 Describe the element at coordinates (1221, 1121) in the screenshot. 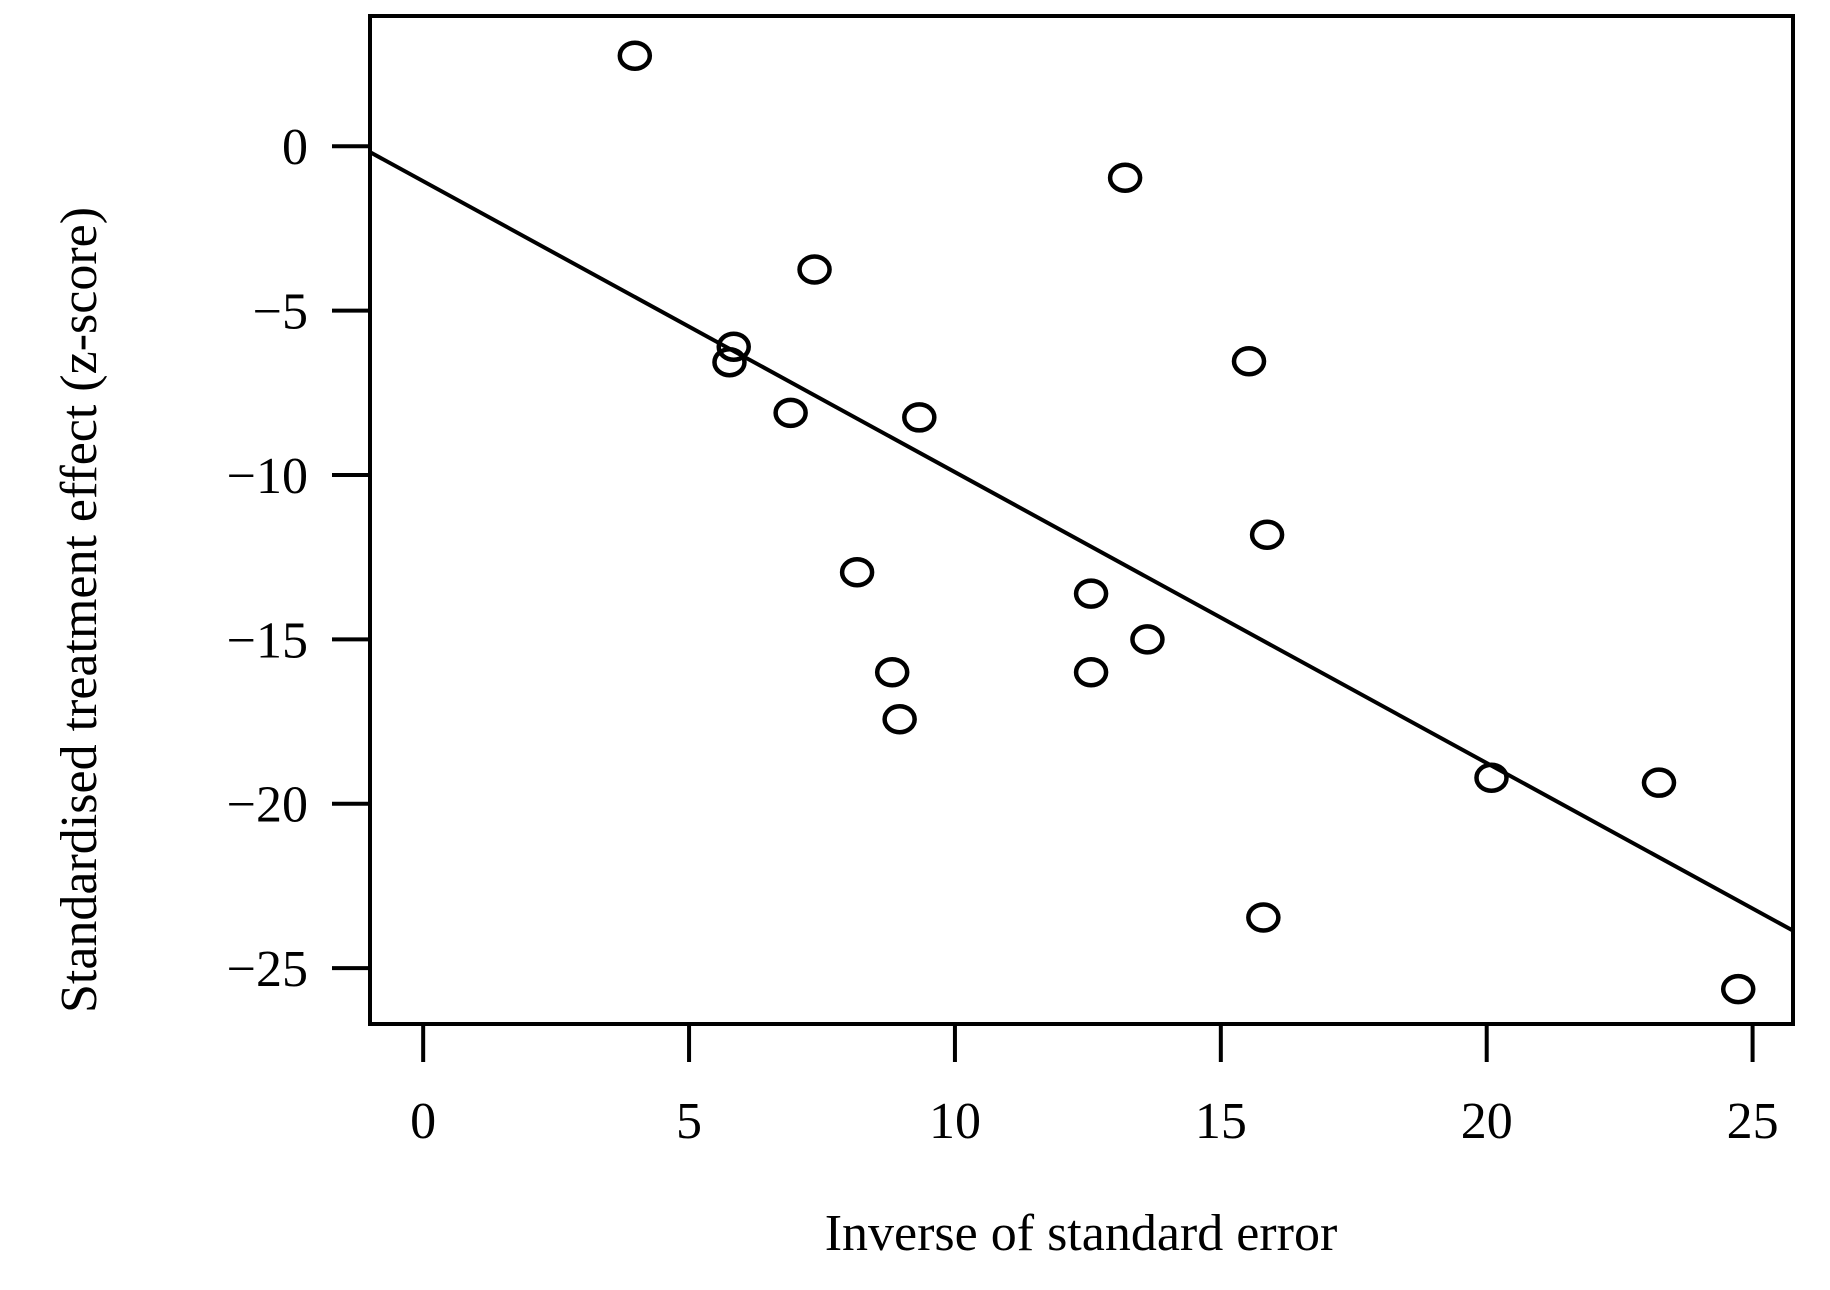

I see `x-tick-label: 15` at that location.